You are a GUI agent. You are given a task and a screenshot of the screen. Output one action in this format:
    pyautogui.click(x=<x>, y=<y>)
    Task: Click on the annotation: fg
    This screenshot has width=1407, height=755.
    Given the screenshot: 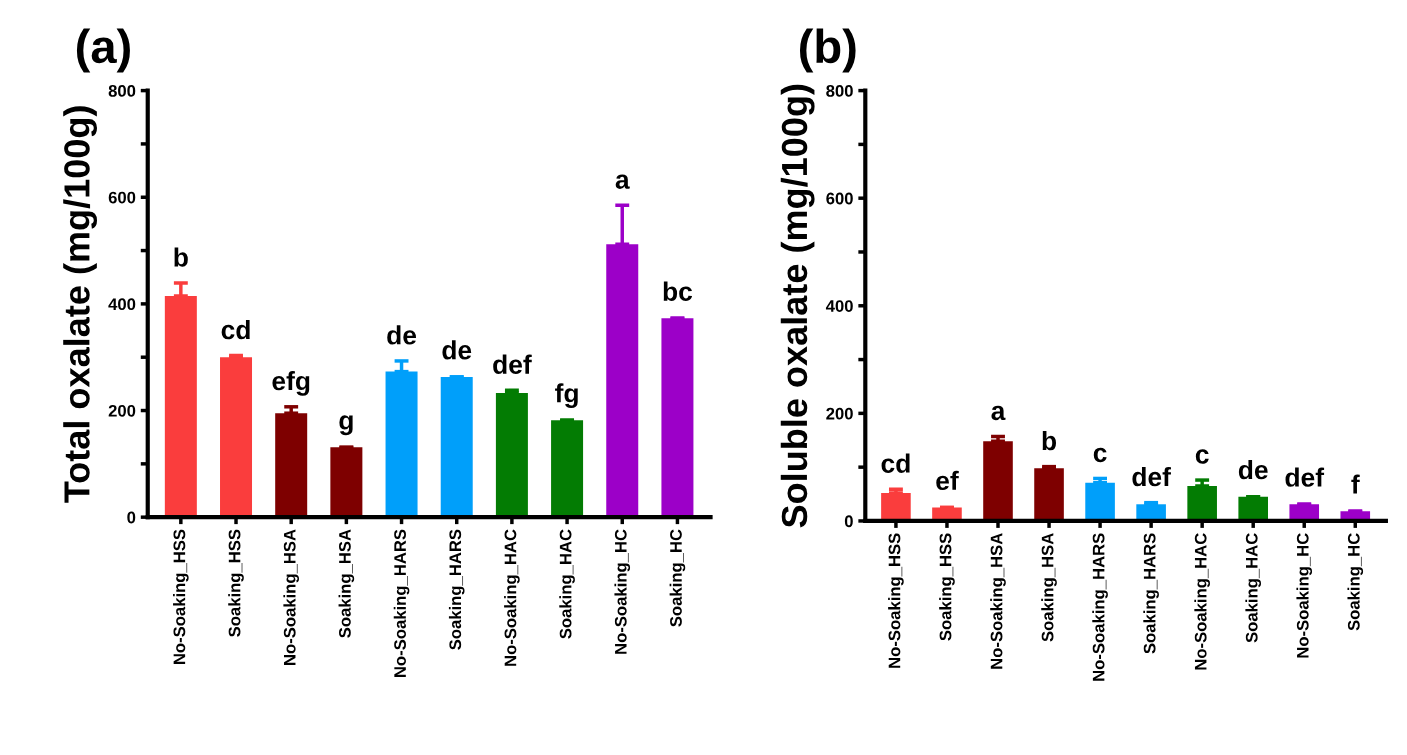 What is the action you would take?
    pyautogui.click(x=566, y=395)
    